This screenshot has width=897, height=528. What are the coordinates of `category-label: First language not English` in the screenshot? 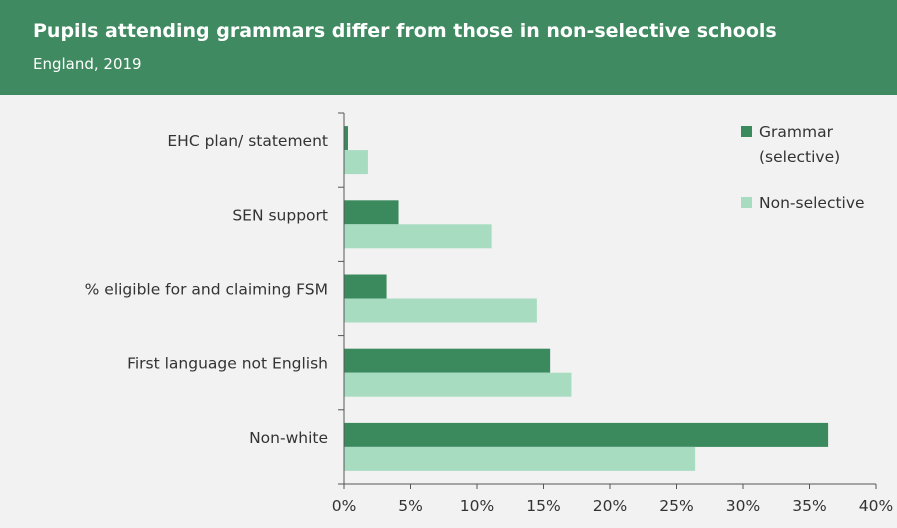 It's located at (227, 364).